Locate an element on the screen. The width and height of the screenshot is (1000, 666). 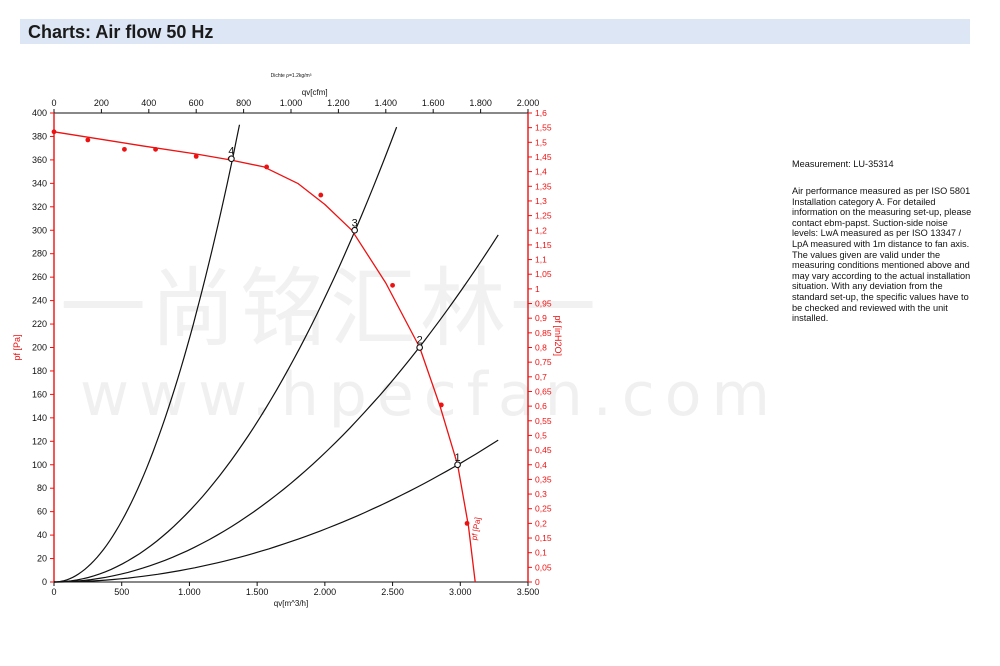
y-tick-label: 200 is located at coordinates (39, 348).